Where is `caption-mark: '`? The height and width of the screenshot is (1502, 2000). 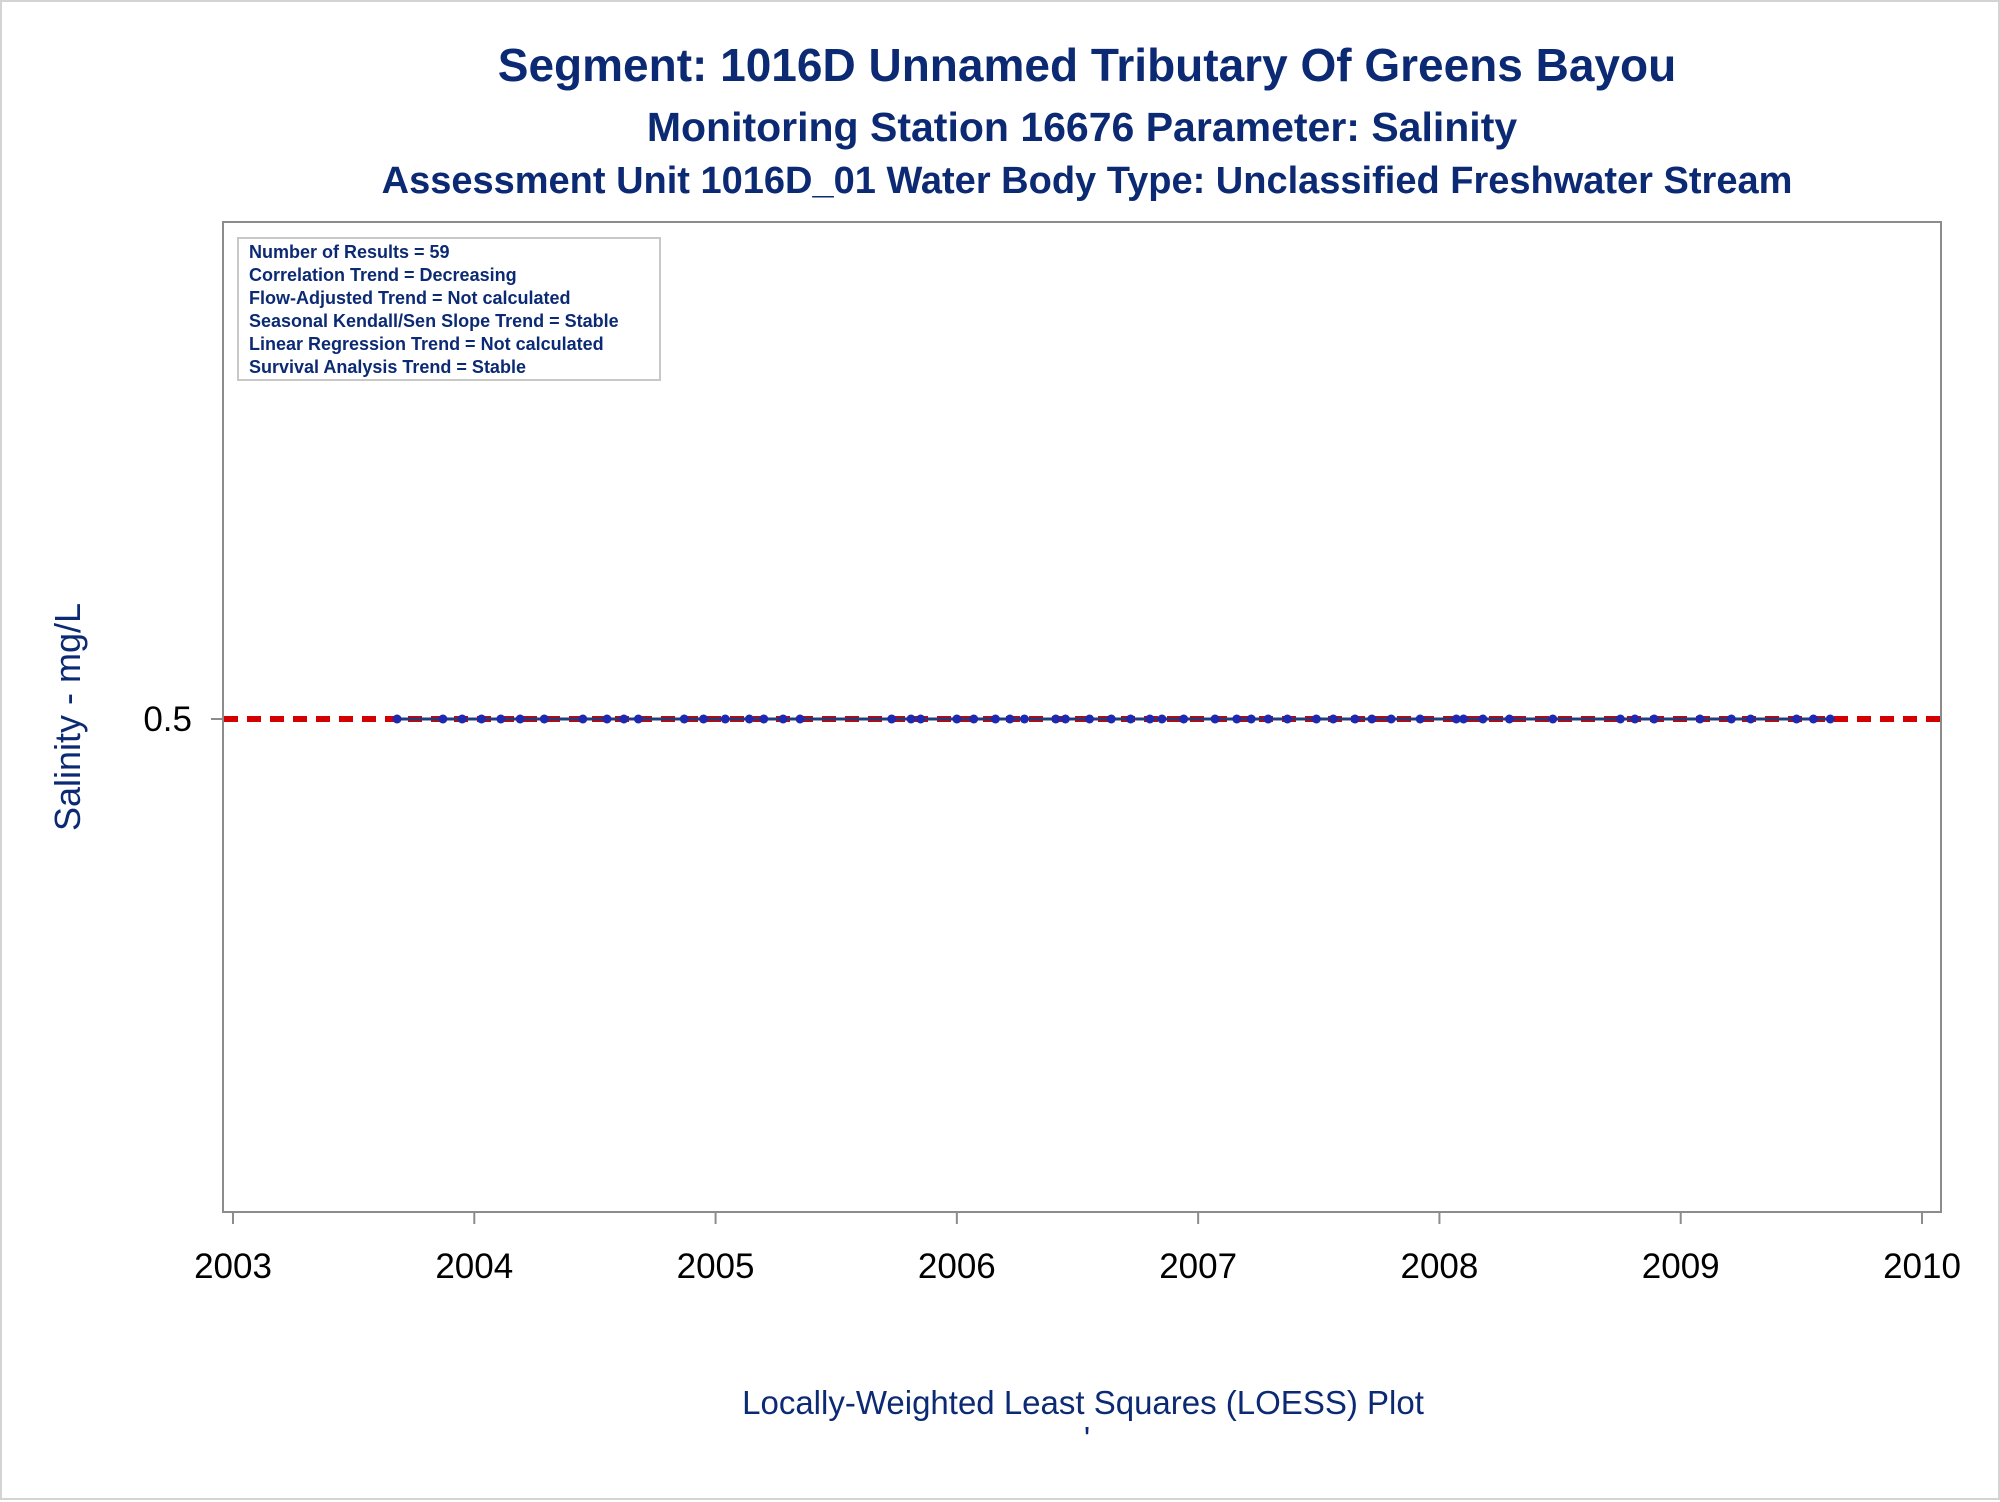 caption-mark: ' is located at coordinates (1087, 1438).